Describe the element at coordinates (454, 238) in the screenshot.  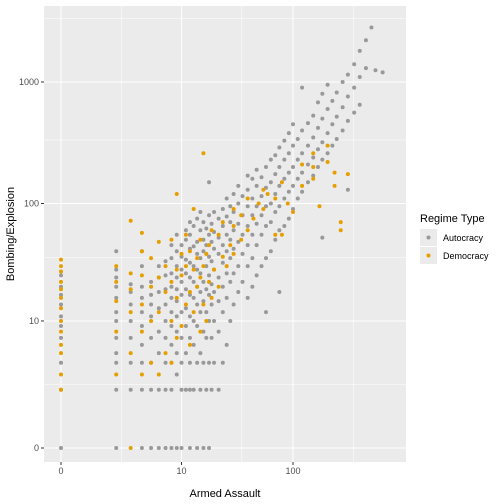
I see `legend: Regime Type Autocracy Democracy` at that location.